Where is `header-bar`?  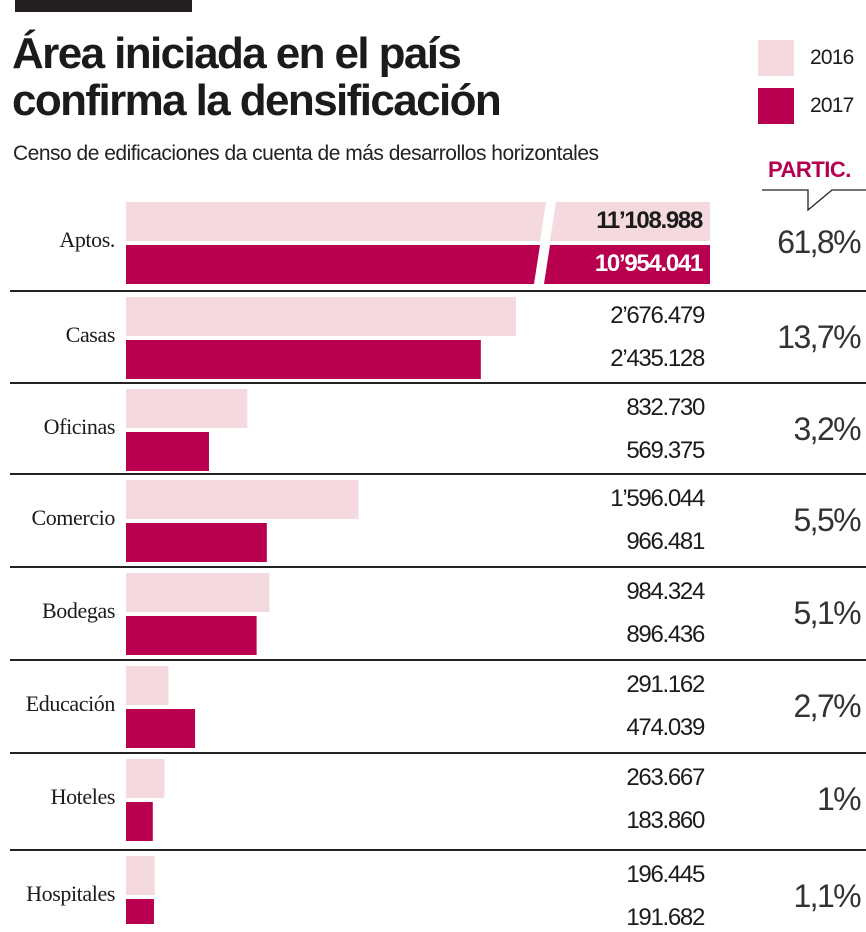
header-bar is located at coordinates (103, 6).